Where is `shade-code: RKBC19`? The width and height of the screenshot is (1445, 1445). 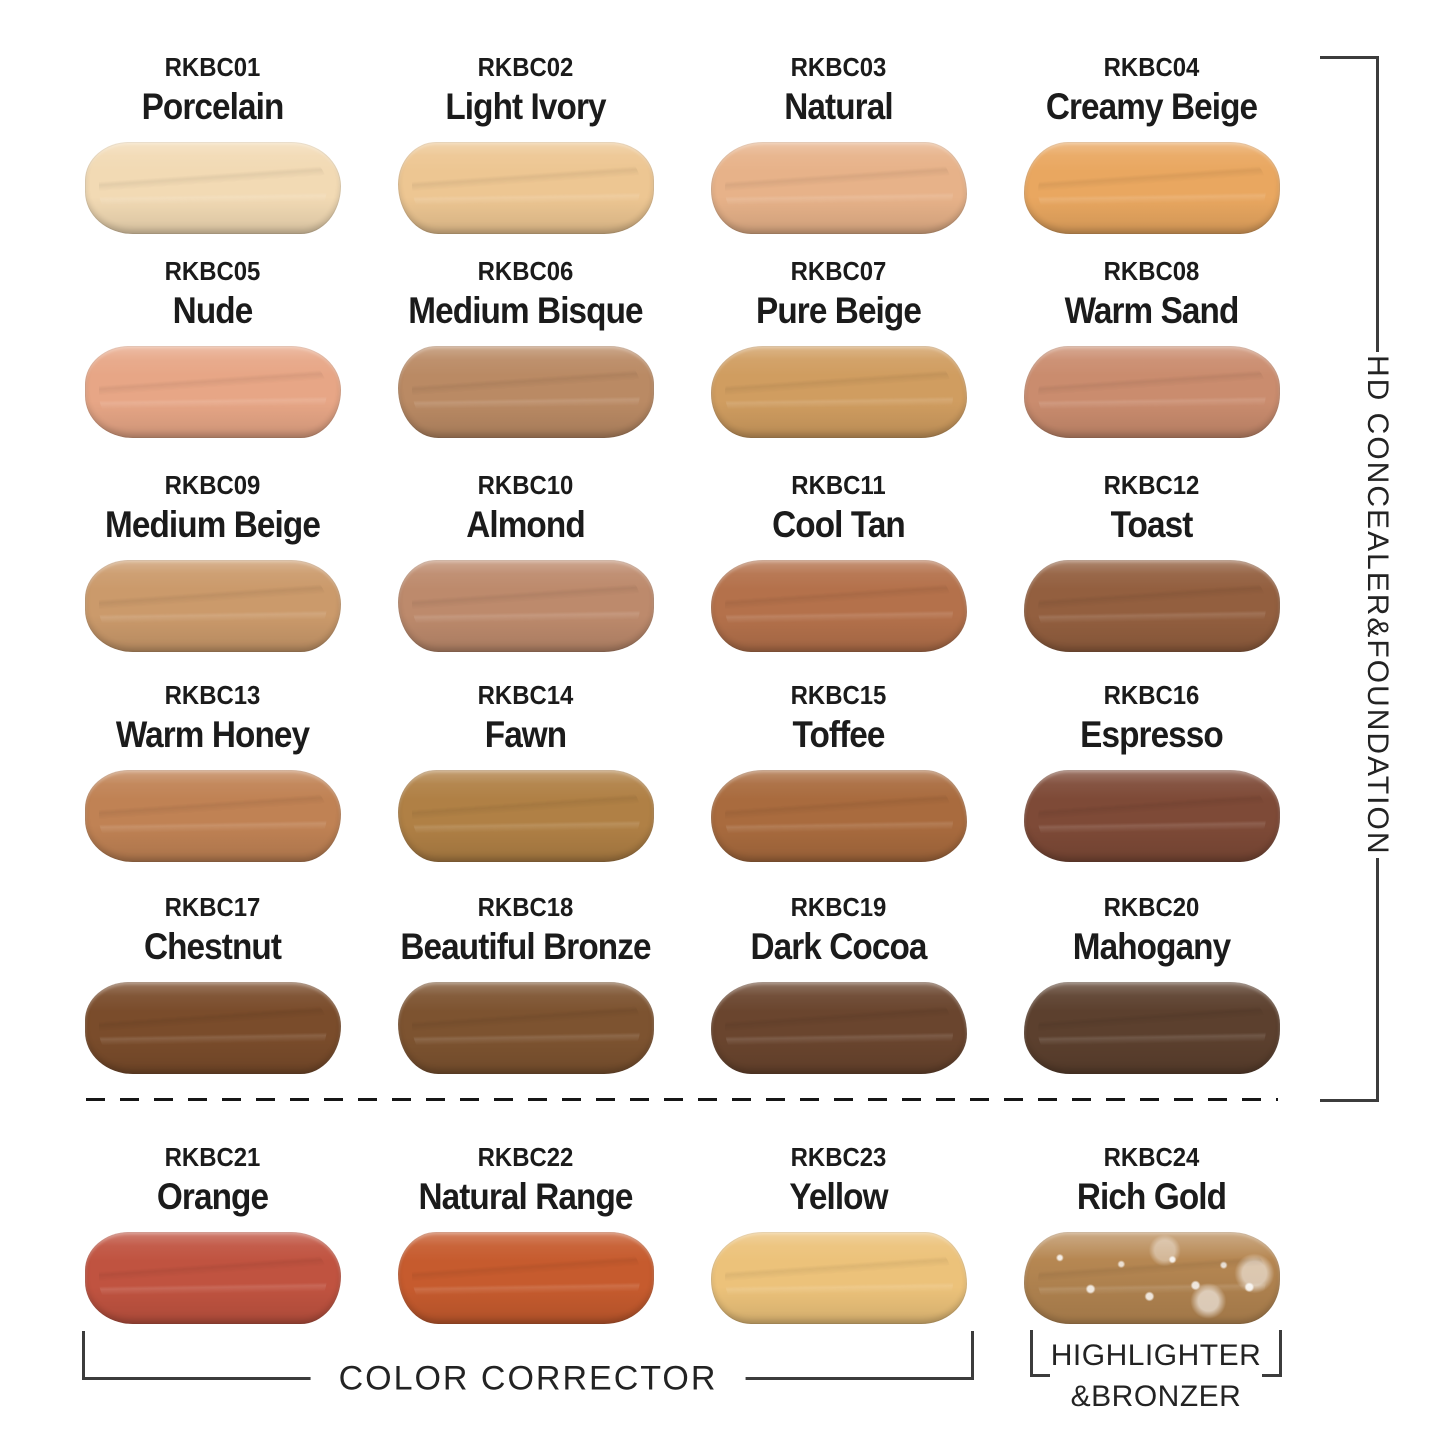
shade-code: RKBC19 is located at coordinates (838, 907).